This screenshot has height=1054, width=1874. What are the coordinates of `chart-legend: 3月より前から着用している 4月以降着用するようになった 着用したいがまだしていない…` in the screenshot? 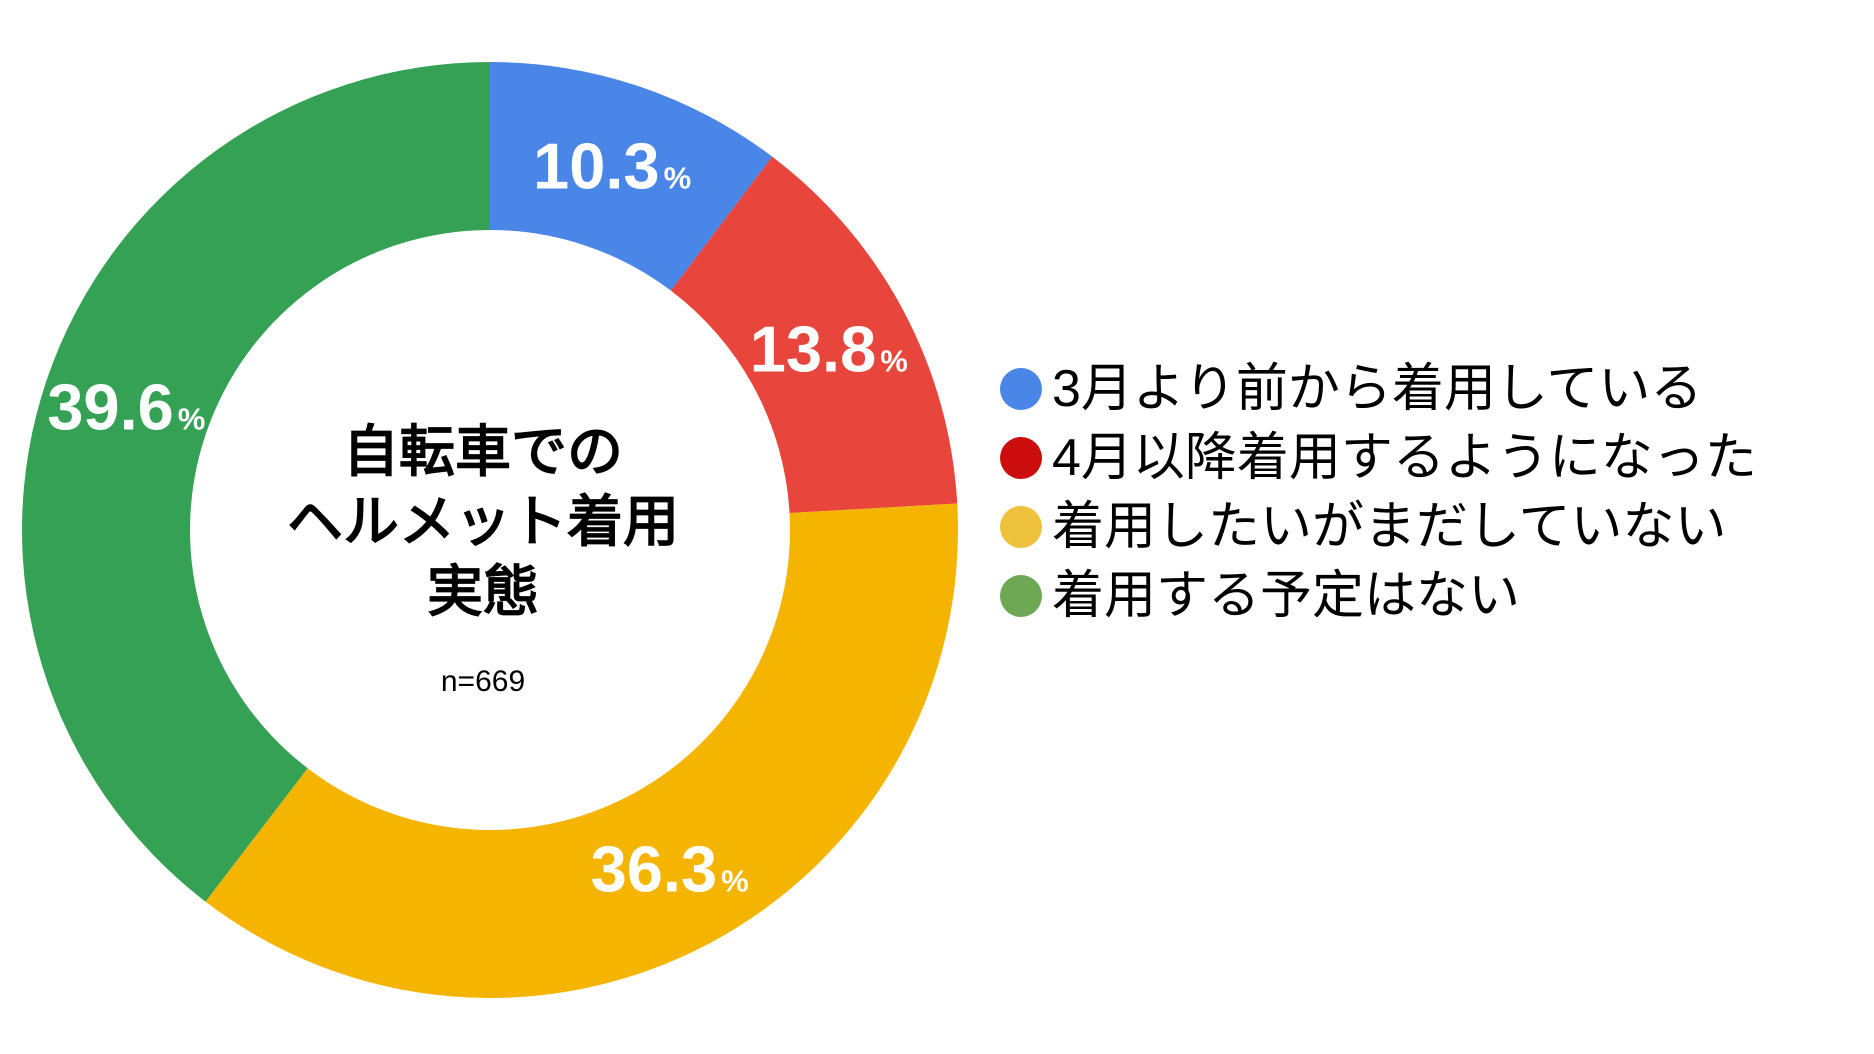 It's located at (1378, 492).